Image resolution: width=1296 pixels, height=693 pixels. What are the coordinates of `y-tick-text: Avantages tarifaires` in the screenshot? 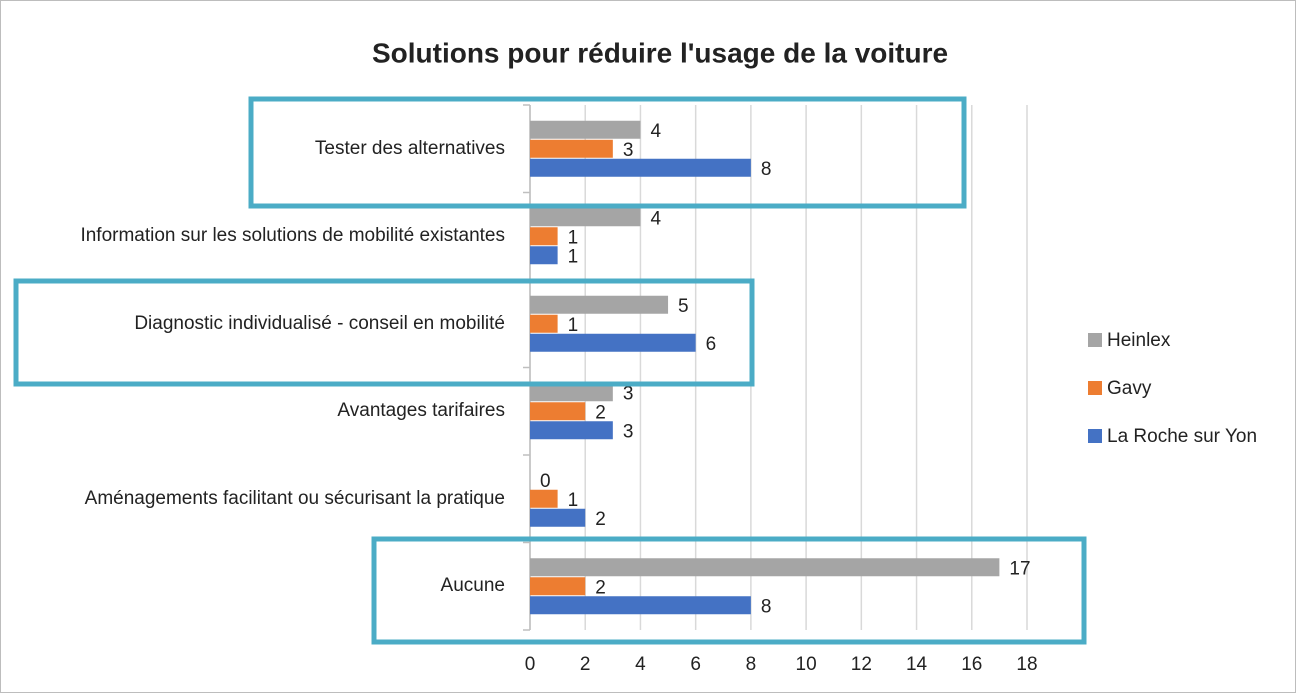 It's located at (421, 411).